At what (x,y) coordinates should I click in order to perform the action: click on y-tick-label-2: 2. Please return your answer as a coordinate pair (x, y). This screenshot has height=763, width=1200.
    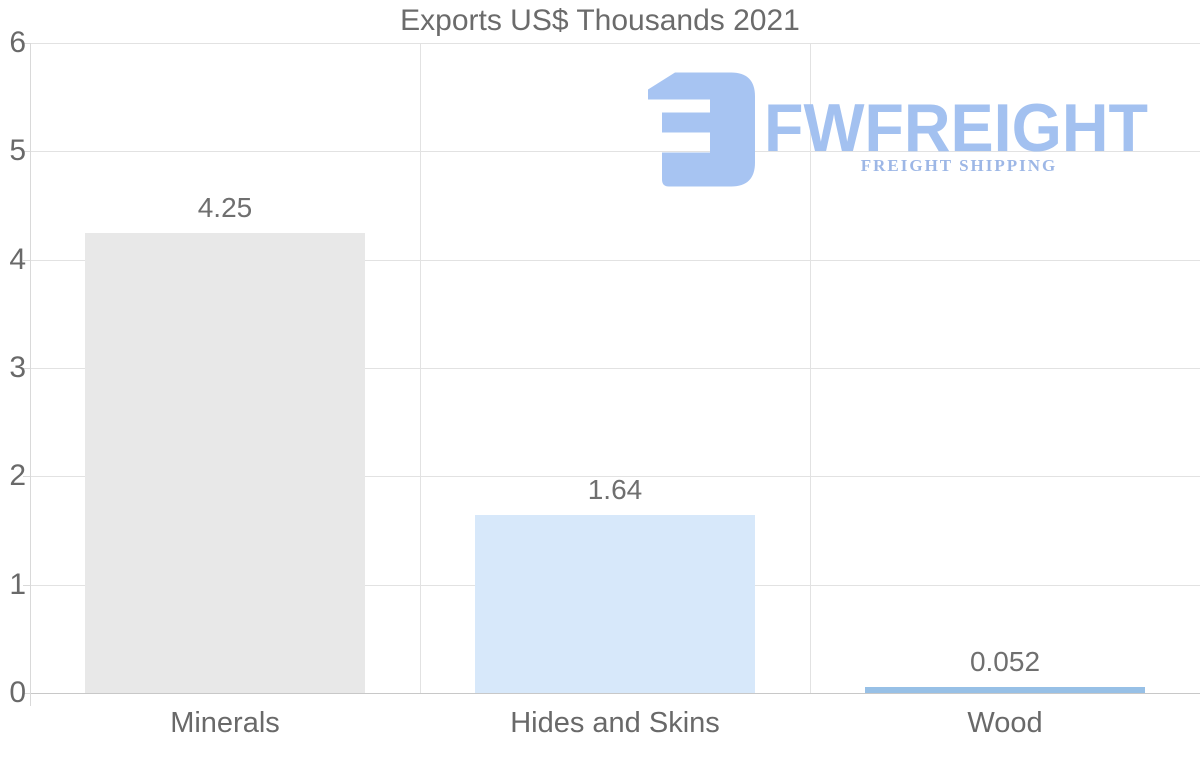
    Looking at the image, I should click on (17, 476).